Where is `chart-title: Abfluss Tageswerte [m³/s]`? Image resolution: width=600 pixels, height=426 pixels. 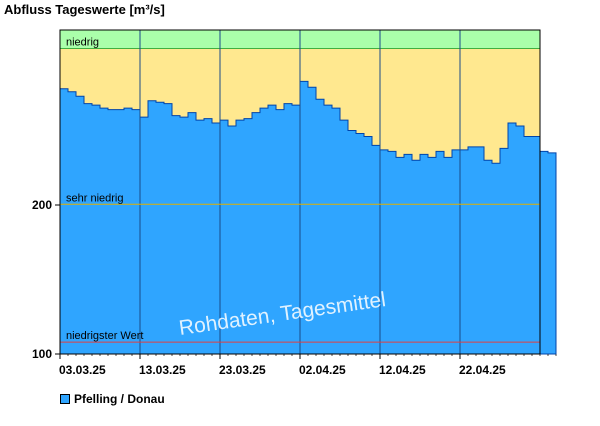 chart-title: Abfluss Tageswerte [m³/s] is located at coordinates (84, 9).